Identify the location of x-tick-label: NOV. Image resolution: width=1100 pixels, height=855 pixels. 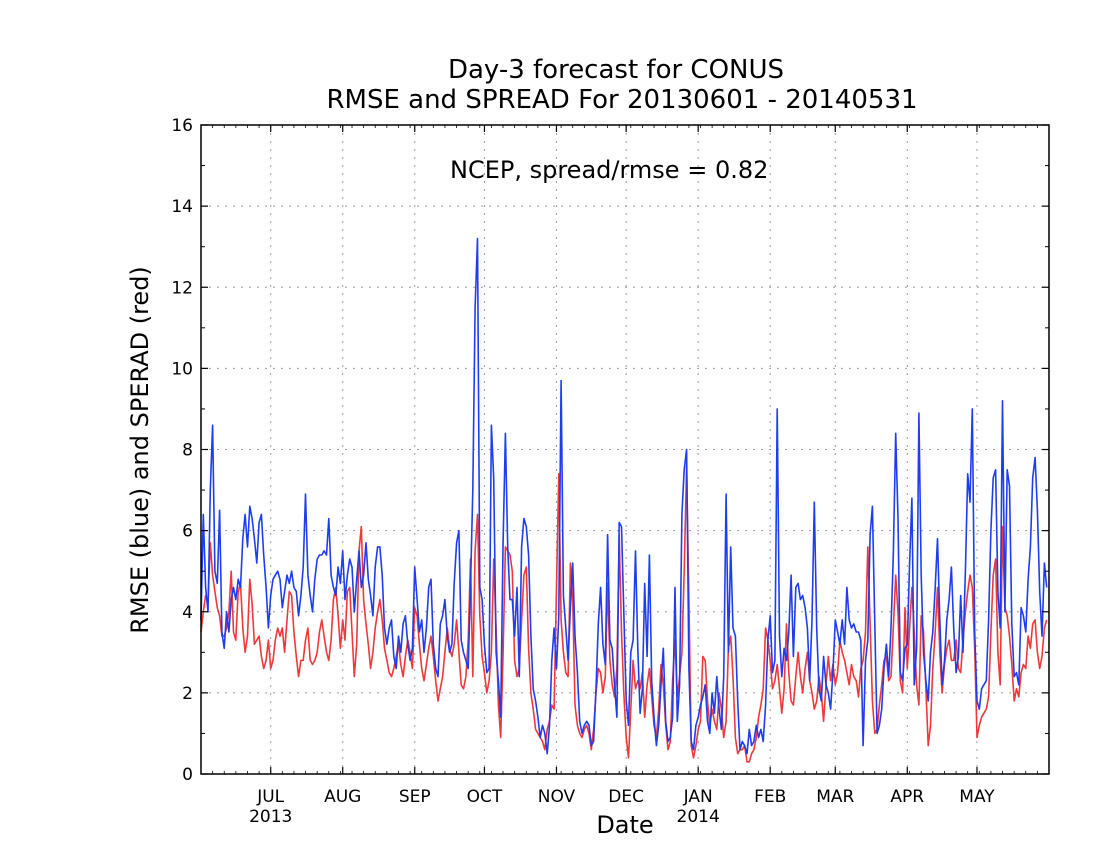
(557, 797).